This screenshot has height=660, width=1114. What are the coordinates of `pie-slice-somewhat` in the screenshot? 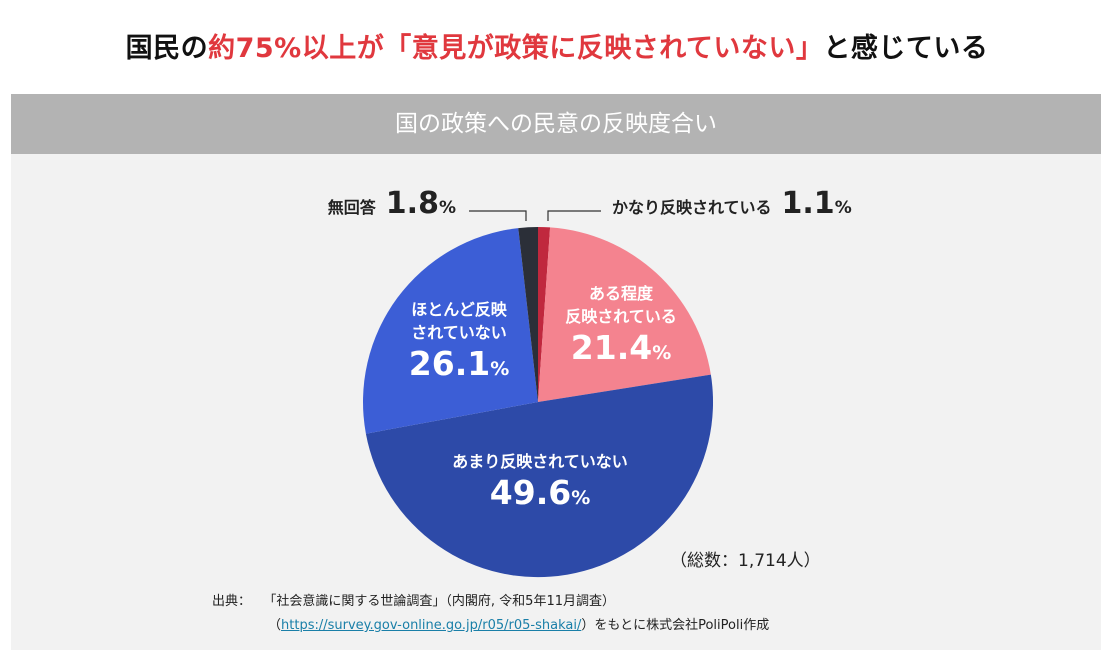 It's located at (624, 314).